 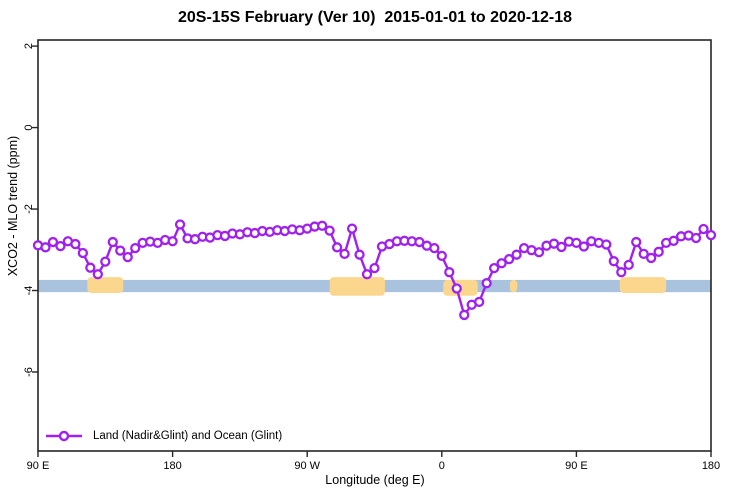 I want to click on x-tick-label: 90 W, so click(x=307, y=466).